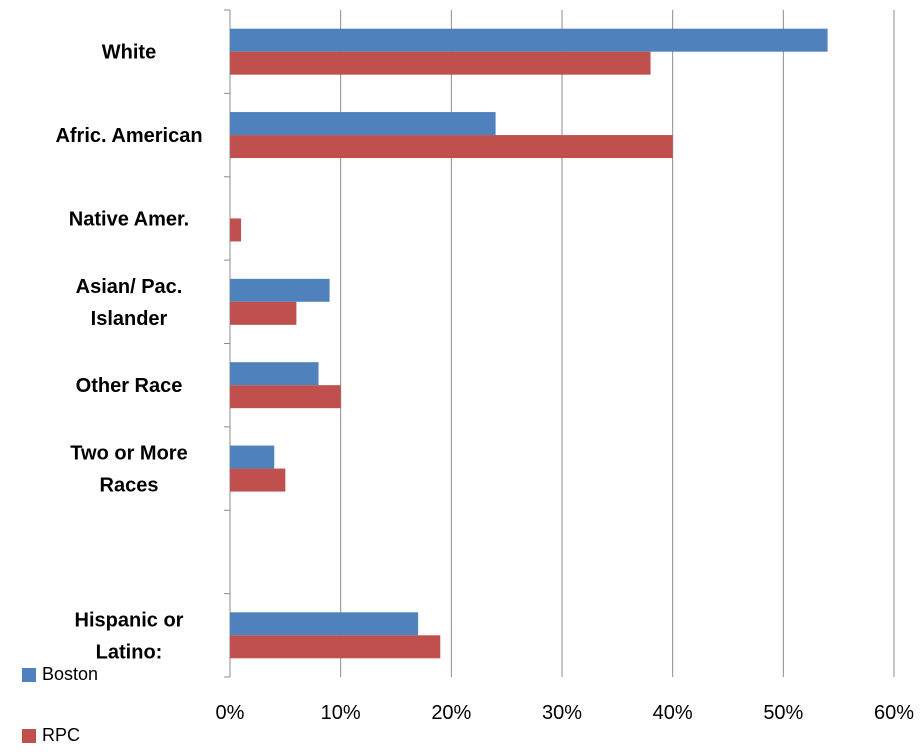  Describe the element at coordinates (894, 713) in the screenshot. I see `x-tick-label: 60%` at that location.